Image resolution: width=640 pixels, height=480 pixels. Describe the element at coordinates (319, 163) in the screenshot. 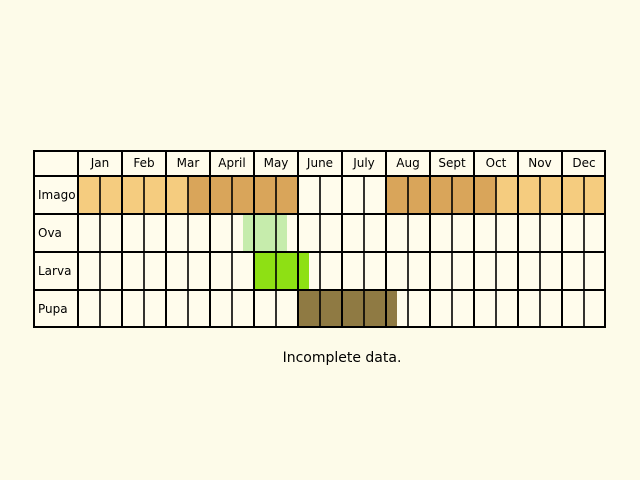

I see `month-label: June` at that location.